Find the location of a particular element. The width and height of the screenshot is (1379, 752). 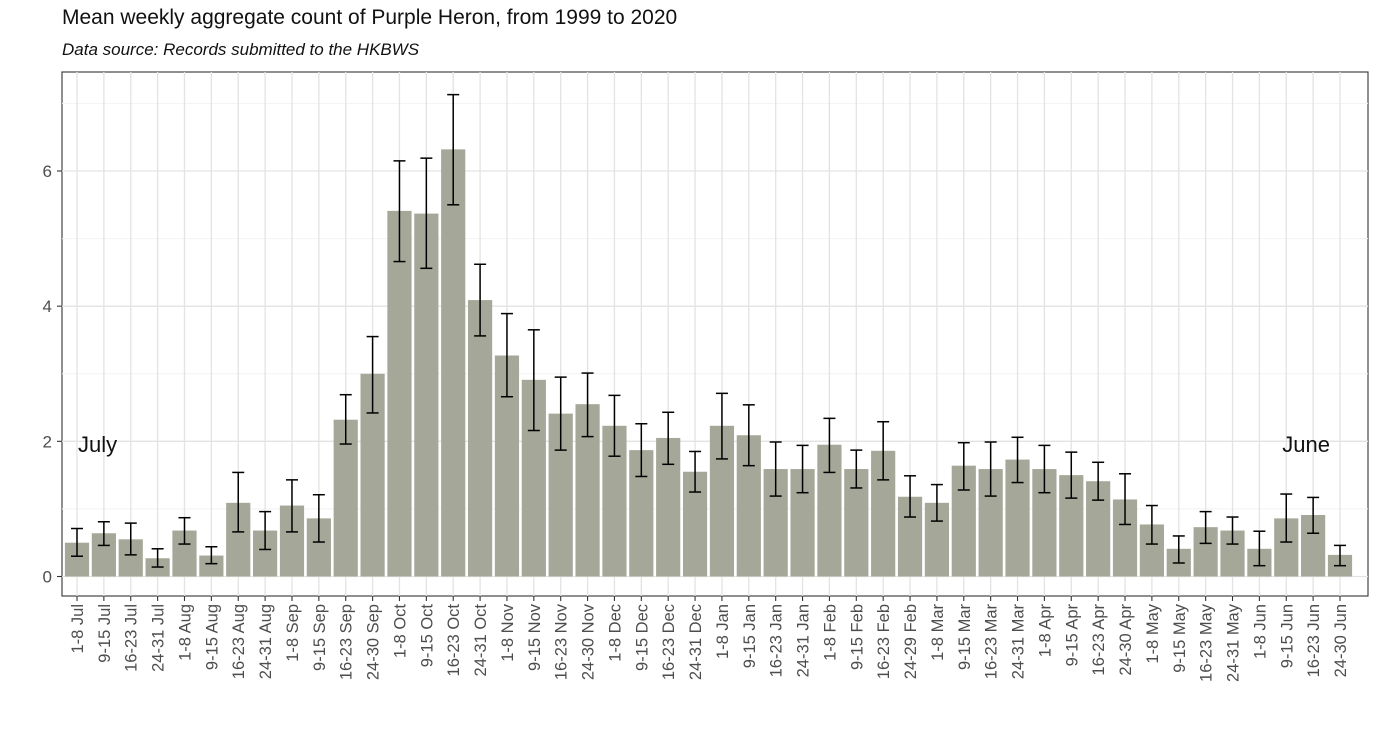

x-tick-label: 1-8 Nov is located at coordinates (508, 632).